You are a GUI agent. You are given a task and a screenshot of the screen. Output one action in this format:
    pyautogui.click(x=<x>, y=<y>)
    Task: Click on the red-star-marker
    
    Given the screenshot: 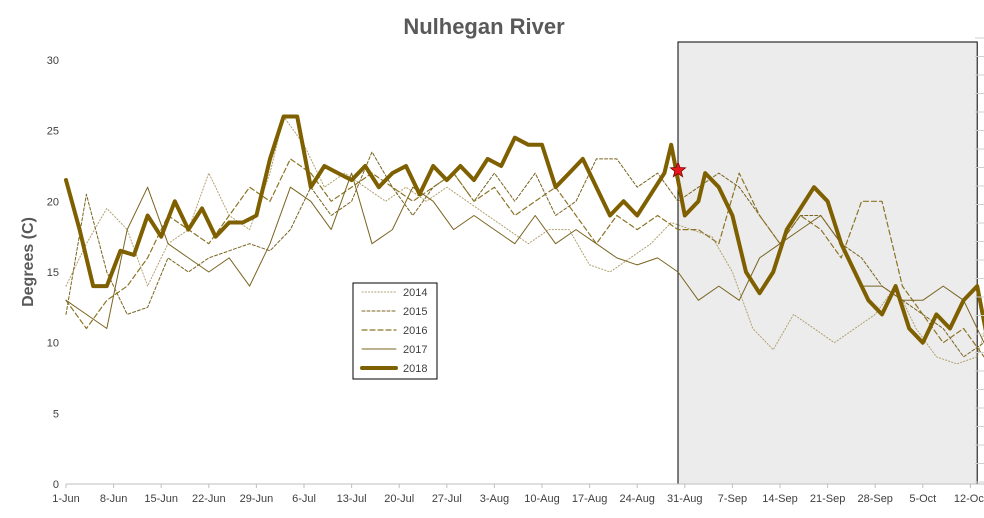 What is the action you would take?
    pyautogui.click(x=678, y=169)
    